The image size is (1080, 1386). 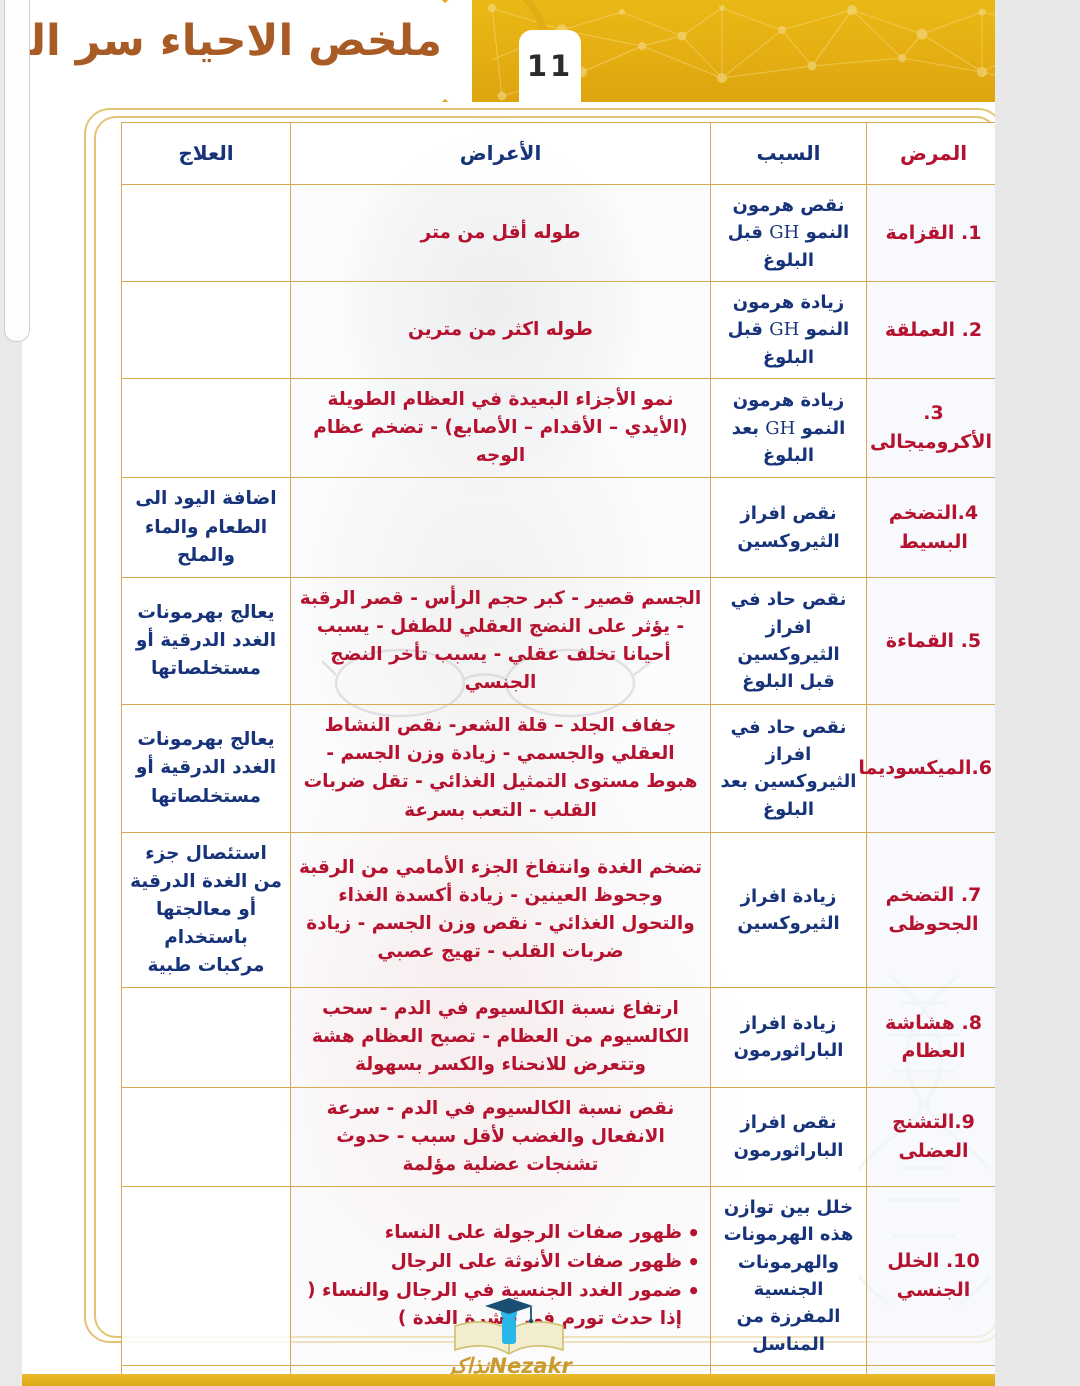 What do you see at coordinates (232, 41) in the screenshot?
I see `page-title: ملخص الاحياء سر الحياة` at bounding box center [232, 41].